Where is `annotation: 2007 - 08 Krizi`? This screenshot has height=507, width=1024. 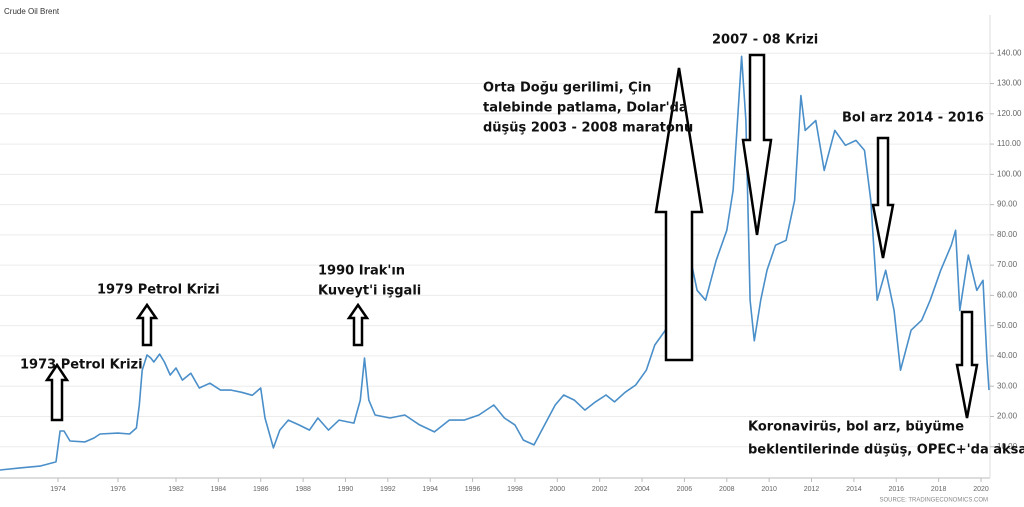 annotation: 2007 - 08 Krizi is located at coordinates (765, 40).